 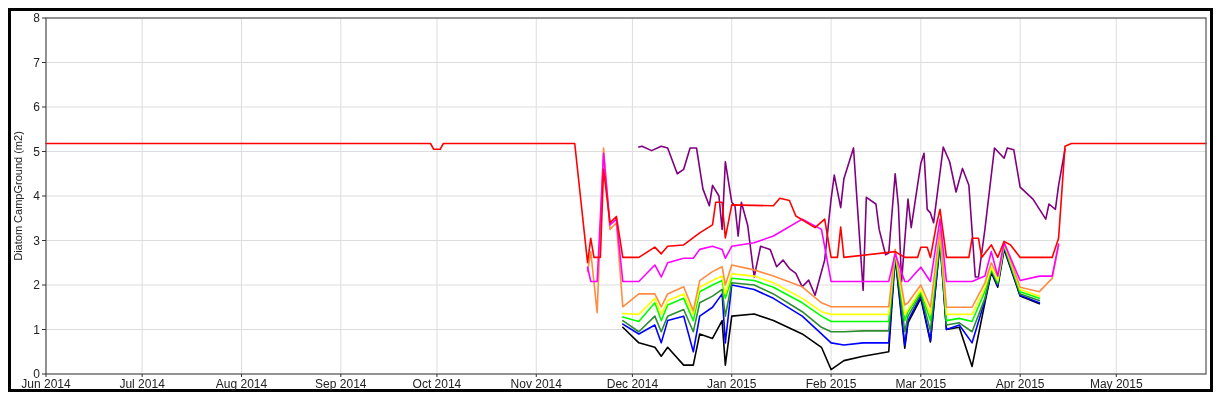 What do you see at coordinates (536, 384) in the screenshot?
I see `x-tick-label: Nov 2014` at bounding box center [536, 384].